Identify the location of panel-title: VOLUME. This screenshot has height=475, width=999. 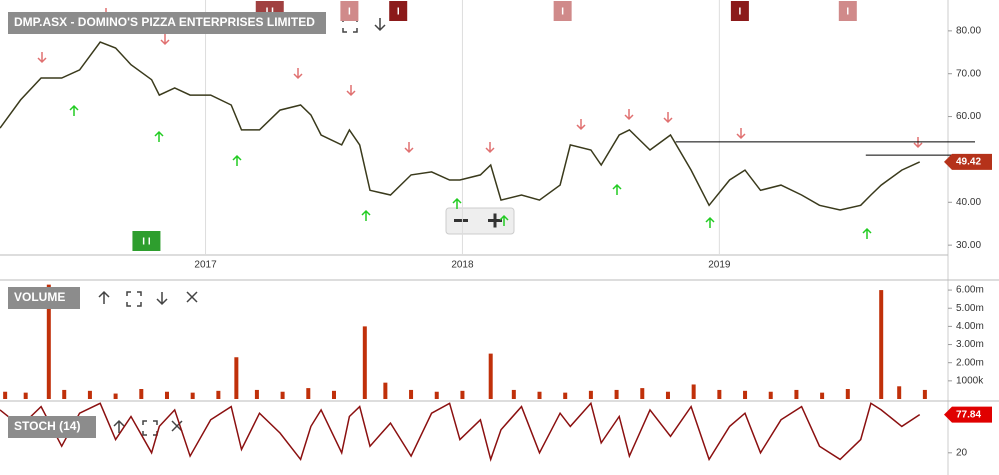
(39, 297).